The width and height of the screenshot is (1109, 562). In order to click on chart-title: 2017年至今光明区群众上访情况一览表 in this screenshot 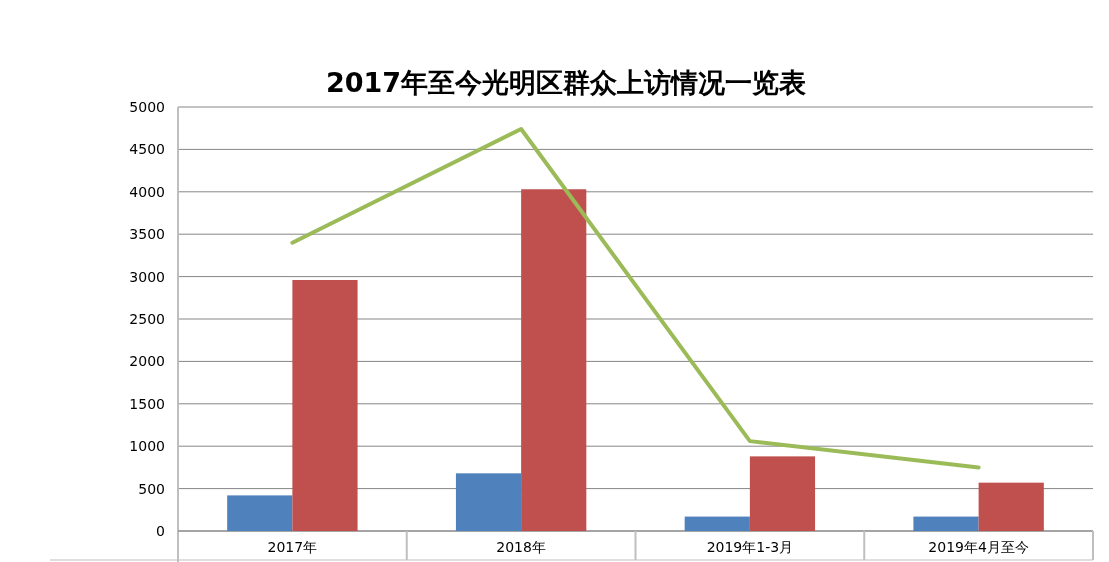, I will do `click(566, 82)`.